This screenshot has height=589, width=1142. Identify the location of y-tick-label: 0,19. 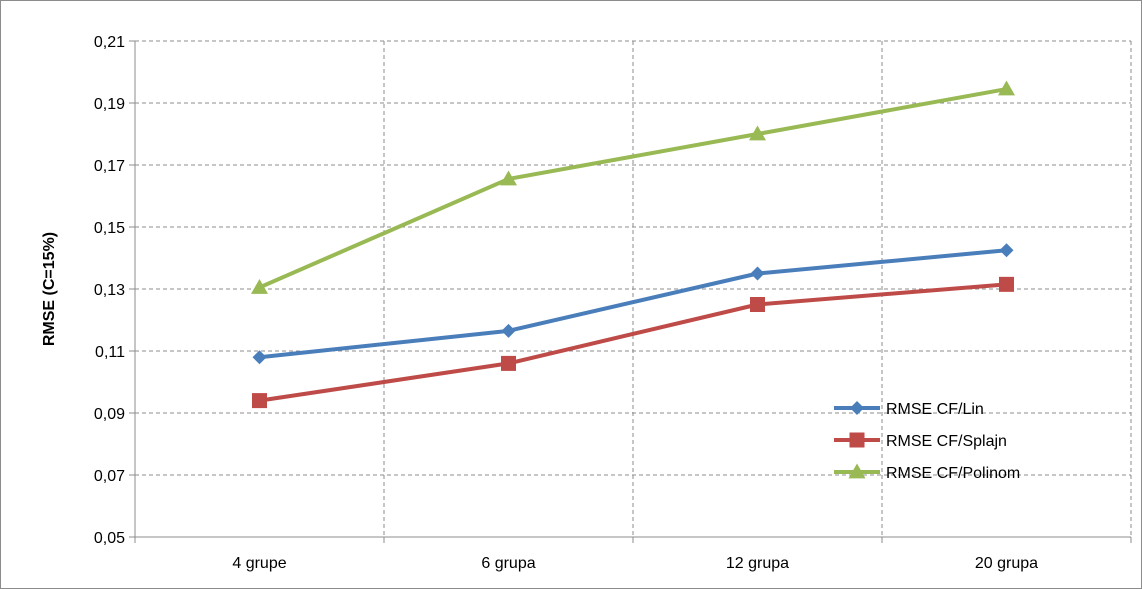
(109, 104).